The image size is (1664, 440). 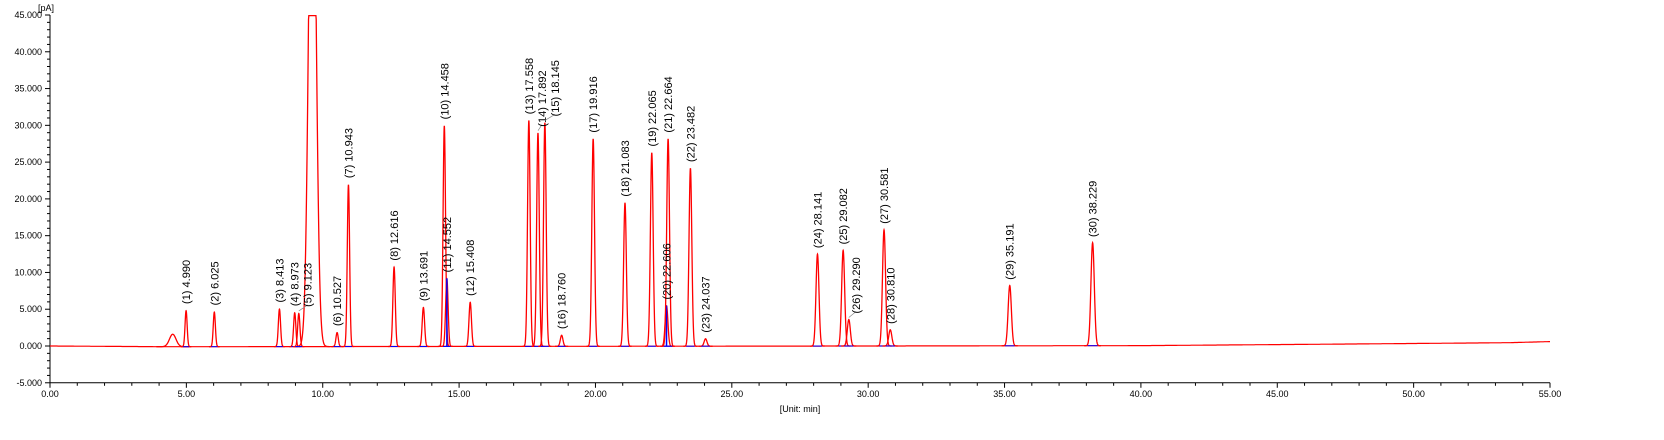 I want to click on x-tick-label: 25.00, so click(x=732, y=394).